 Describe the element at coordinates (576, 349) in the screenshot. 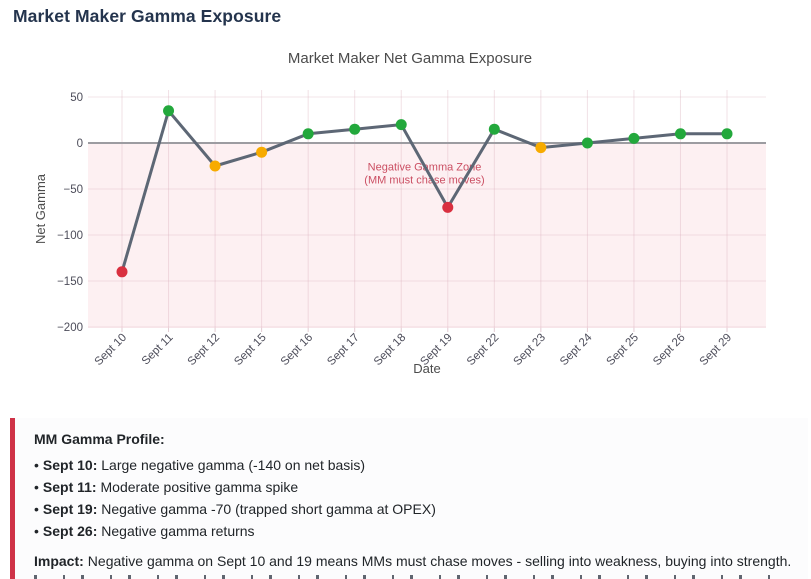

I see `x-tick-label: Sept 24` at that location.